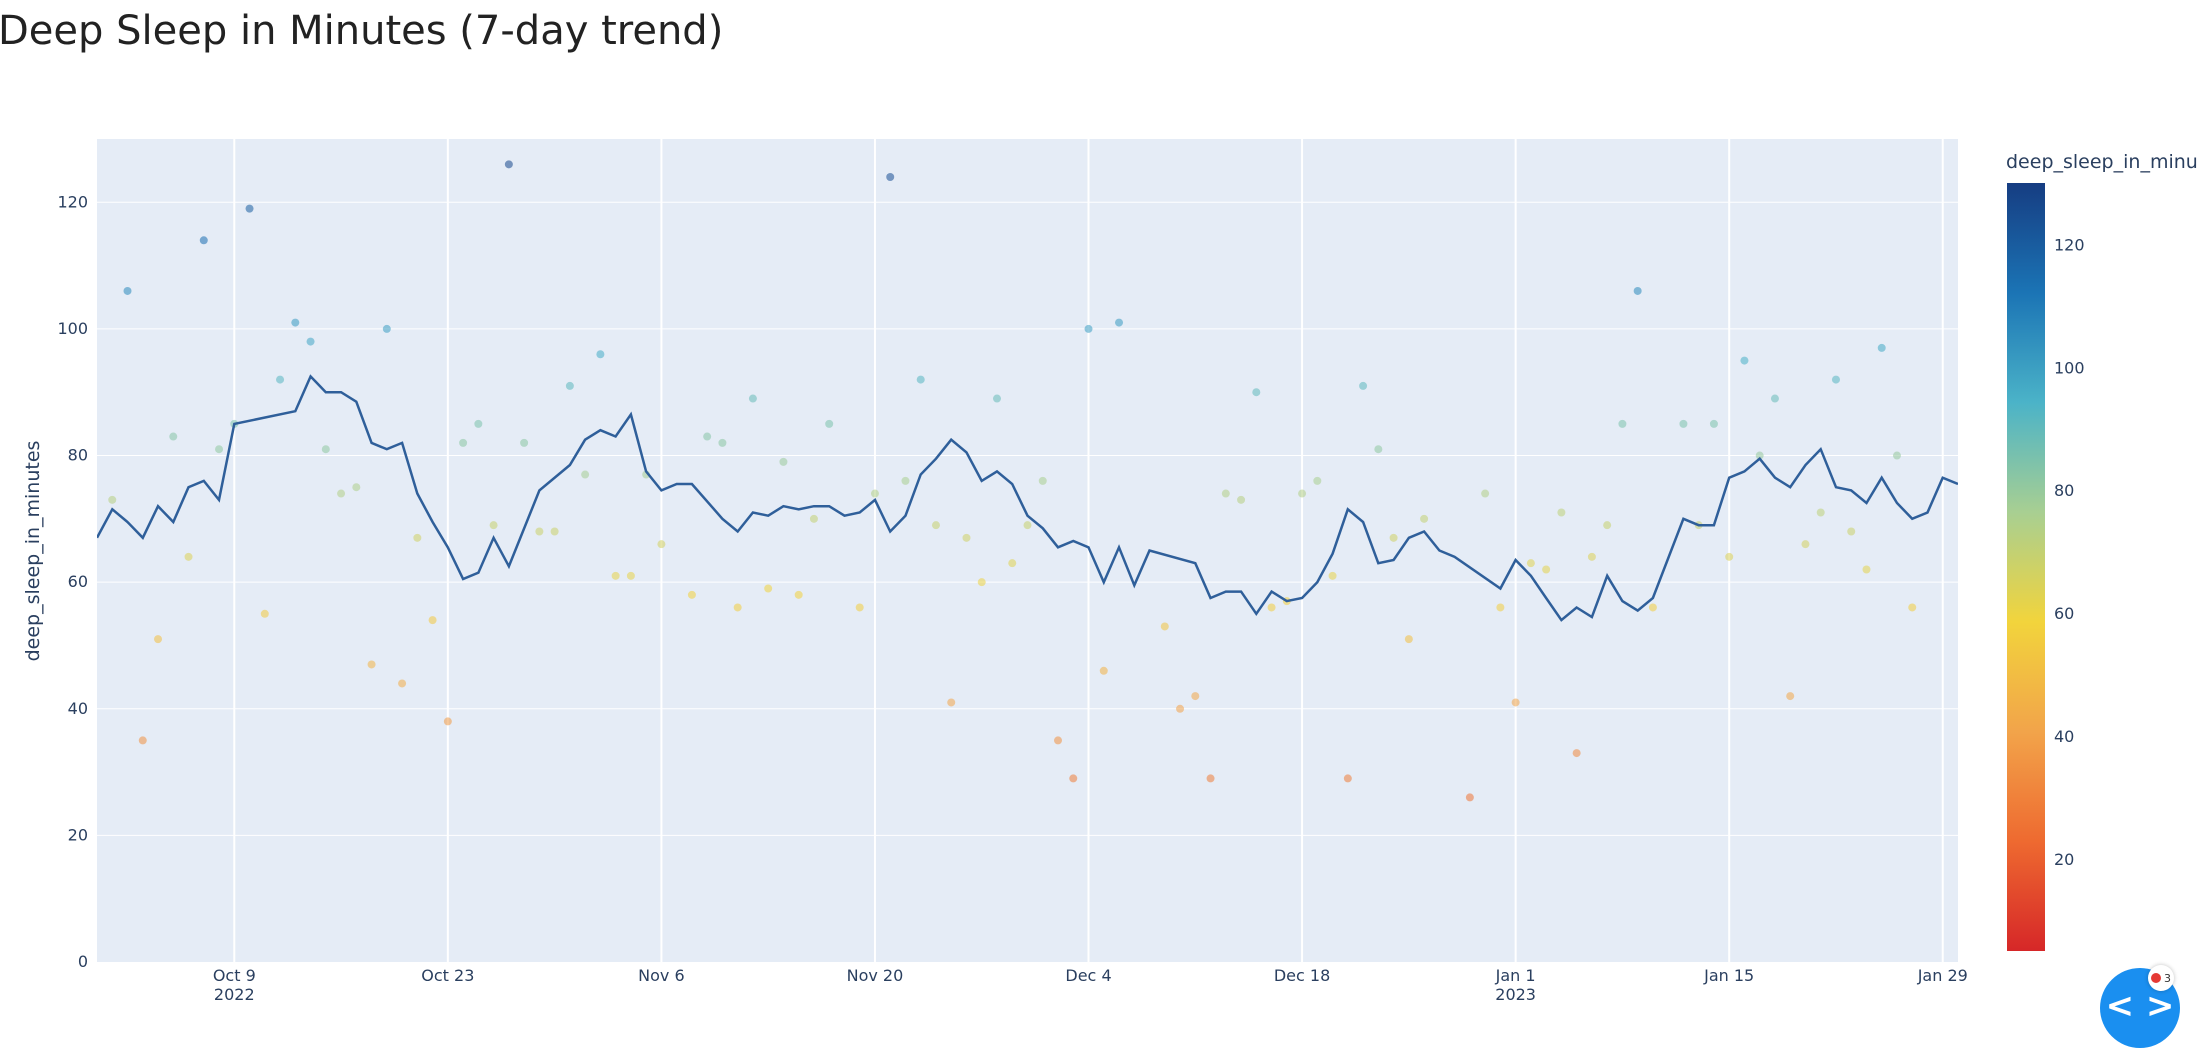 Image resolution: width=2198 pixels, height=1048 pixels. I want to click on chart-title: Deep Sleep in Minutes (7-day trend), so click(361, 31).